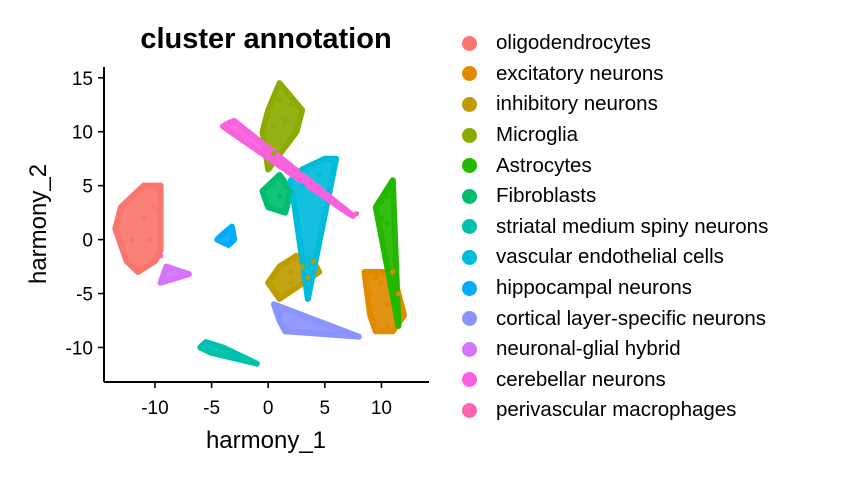 This screenshot has height=478, width=849. Describe the element at coordinates (652, 135) in the screenshot. I see `legend-item: Microglia` at that location.